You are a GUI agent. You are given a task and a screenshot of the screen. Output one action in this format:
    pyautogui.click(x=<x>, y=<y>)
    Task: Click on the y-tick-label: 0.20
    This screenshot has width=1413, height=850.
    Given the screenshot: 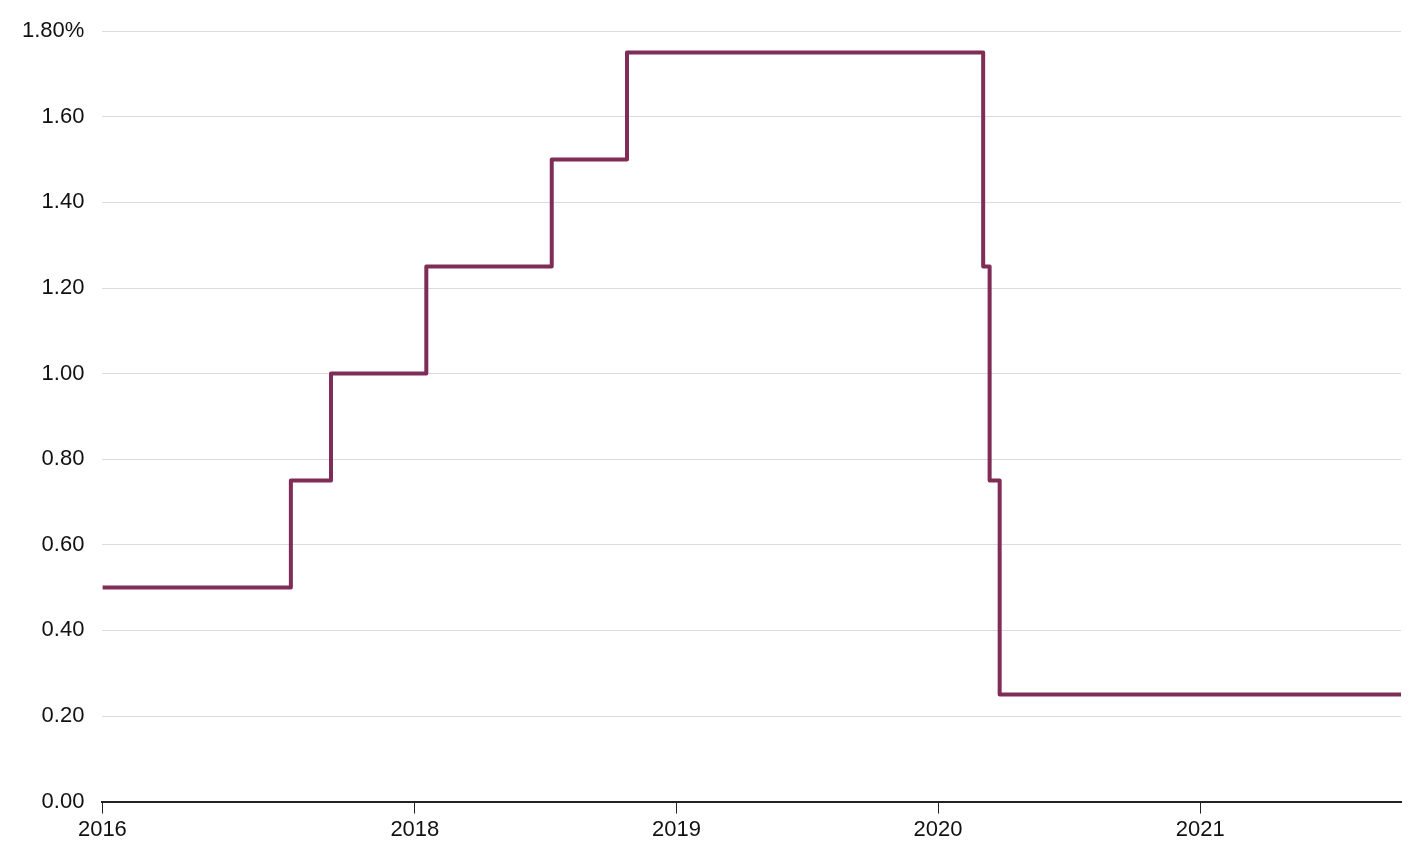 What is the action you would take?
    pyautogui.click(x=63, y=715)
    